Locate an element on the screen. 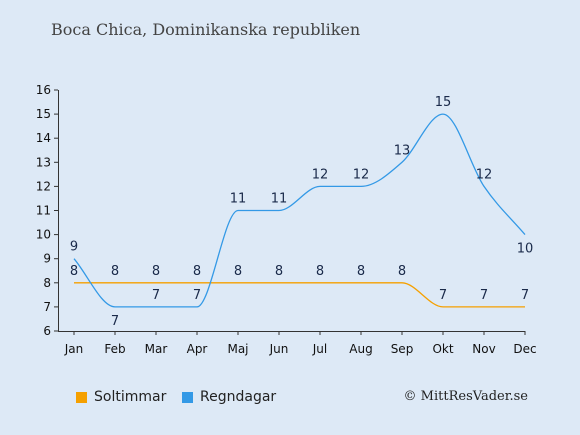 Image resolution: width=580 pixels, height=435 pixels. x-tick-label: Sep is located at coordinates (402, 349).